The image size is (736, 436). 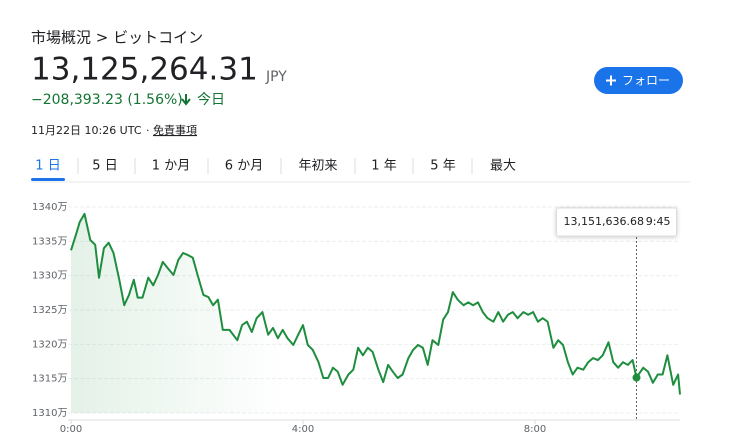 I want to click on range-tab: 最大, so click(x=503, y=166).